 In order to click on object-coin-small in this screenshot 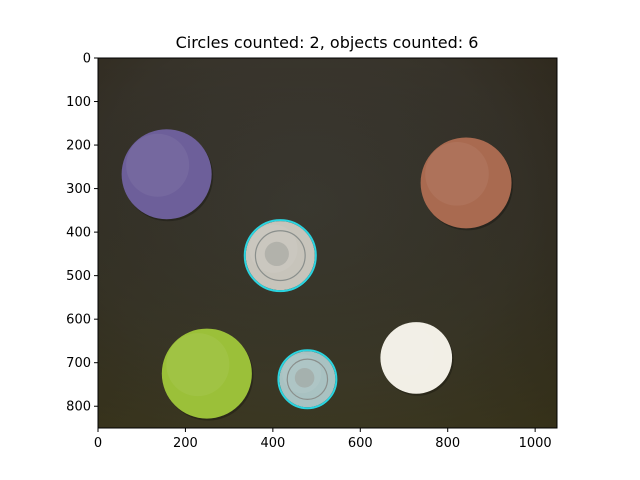, I will do `click(307, 379)`.